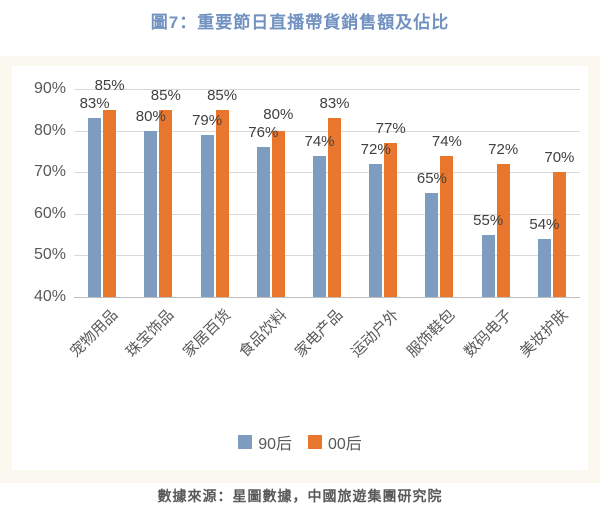 This screenshot has height=520, width=600. I want to click on legend-item: 00后, so click(335, 442).